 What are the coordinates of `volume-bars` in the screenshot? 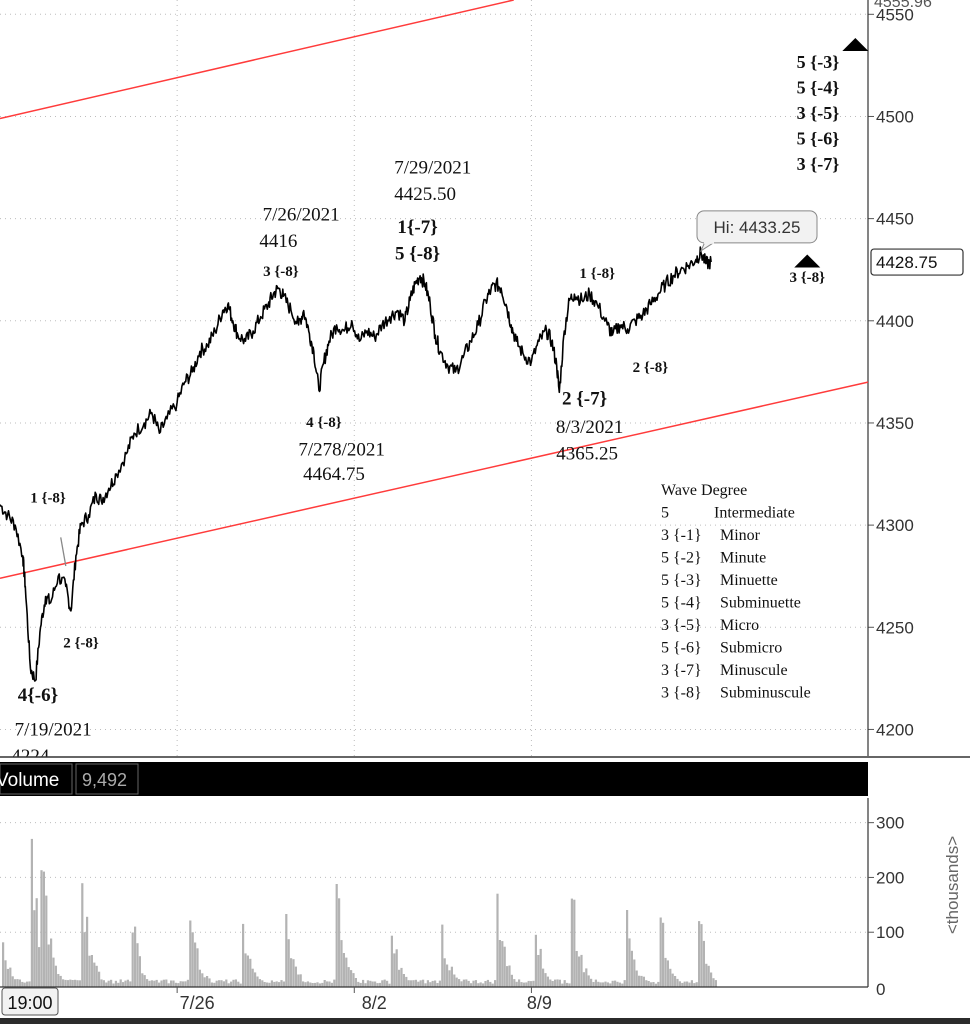 It's located at (359, 912).